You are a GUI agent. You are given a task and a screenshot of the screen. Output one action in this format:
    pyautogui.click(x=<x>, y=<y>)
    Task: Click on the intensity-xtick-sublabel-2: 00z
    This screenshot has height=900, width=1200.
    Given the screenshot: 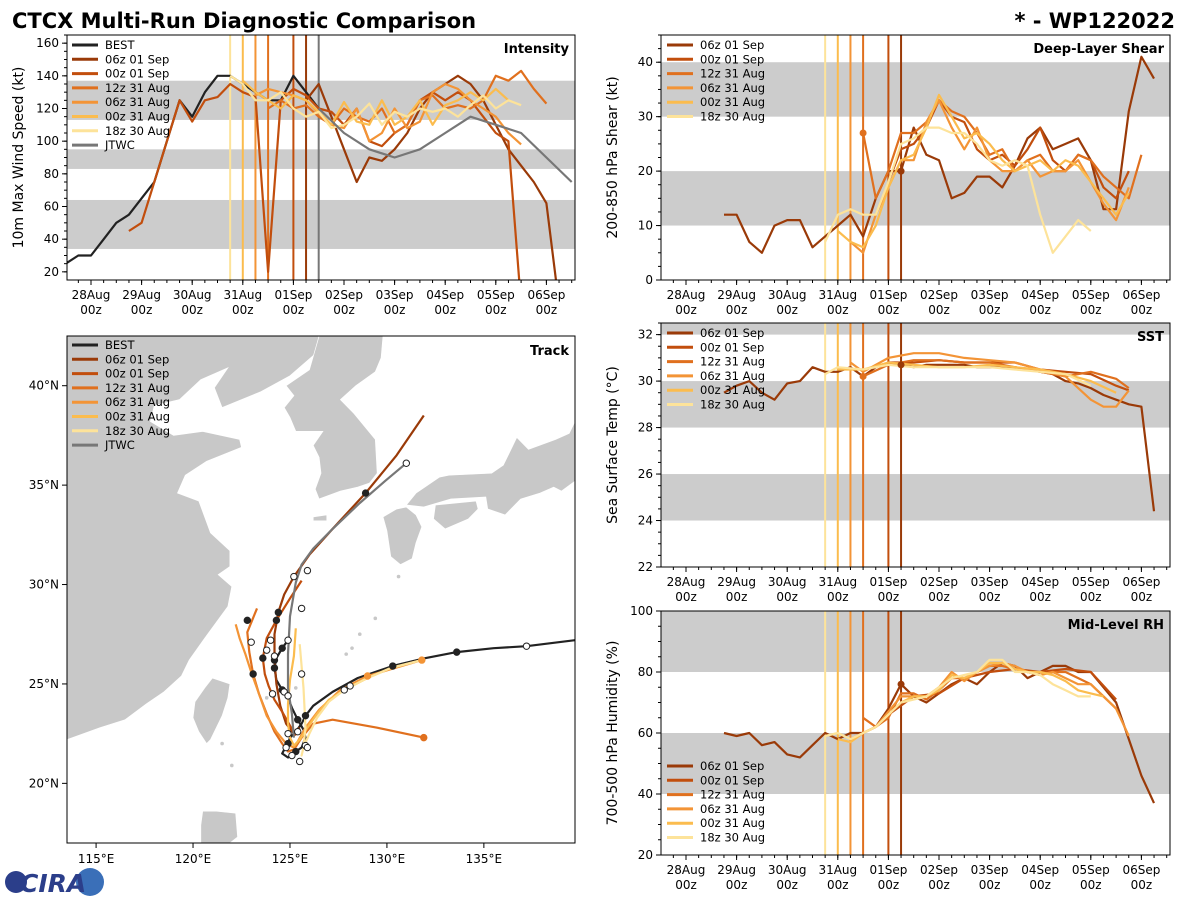 What is the action you would take?
    pyautogui.click(x=192, y=310)
    